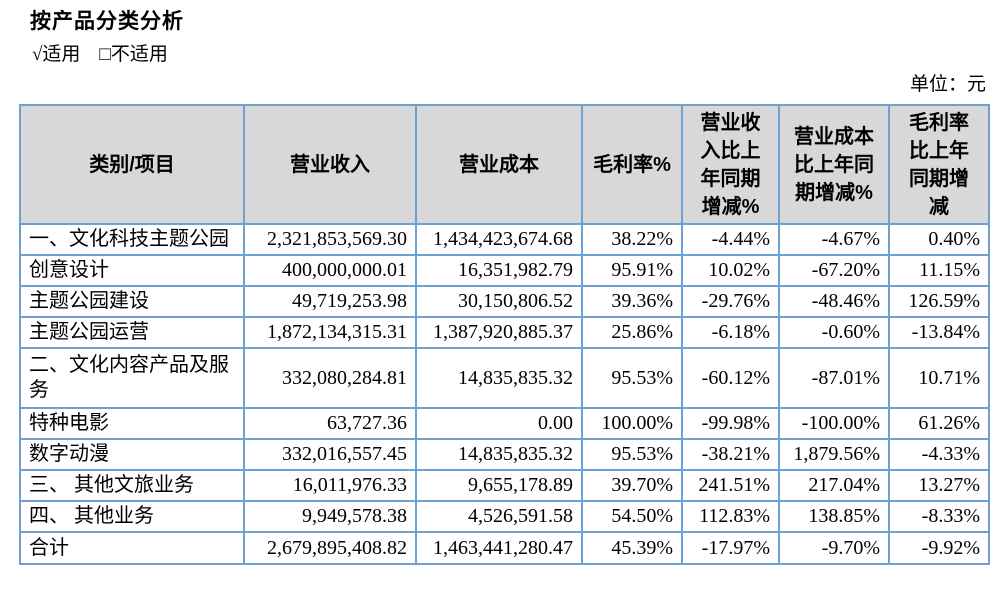  Describe the element at coordinates (939, 164) in the screenshot. I see `col-header-margin-yoy: 毛利率 比上年 同期增 减` at that location.